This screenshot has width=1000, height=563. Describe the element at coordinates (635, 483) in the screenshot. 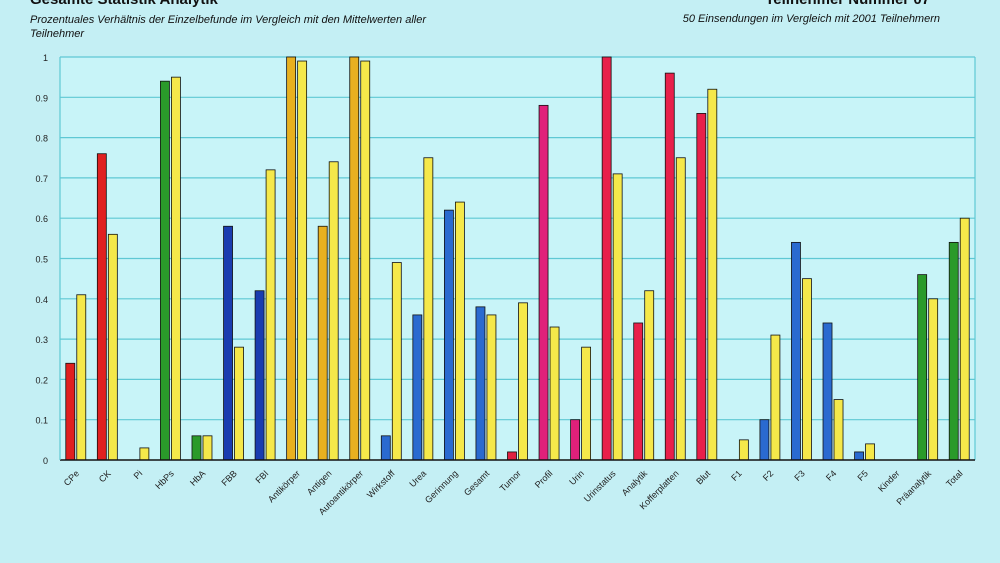

I see `x-tick-label: Analytik` at that location.